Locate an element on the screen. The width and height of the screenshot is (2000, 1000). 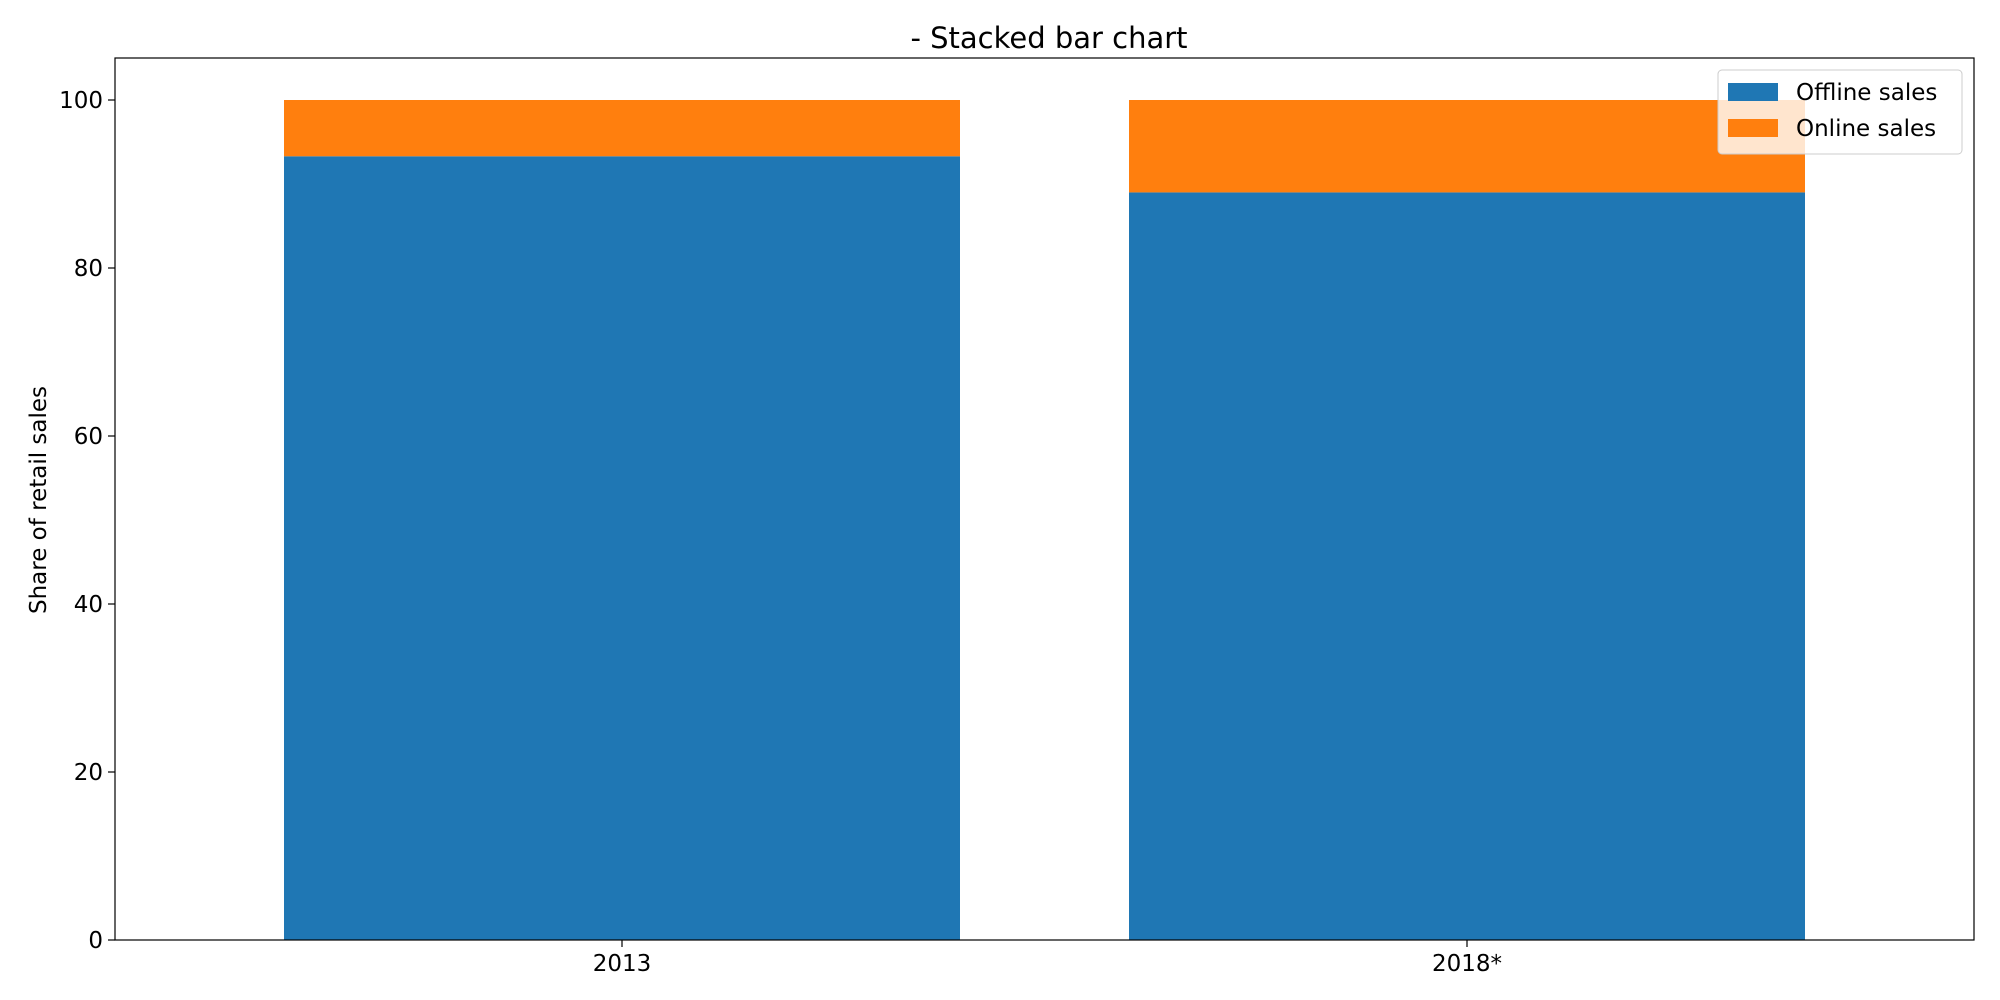
y-tick-label: 80 is located at coordinates (88, 269).